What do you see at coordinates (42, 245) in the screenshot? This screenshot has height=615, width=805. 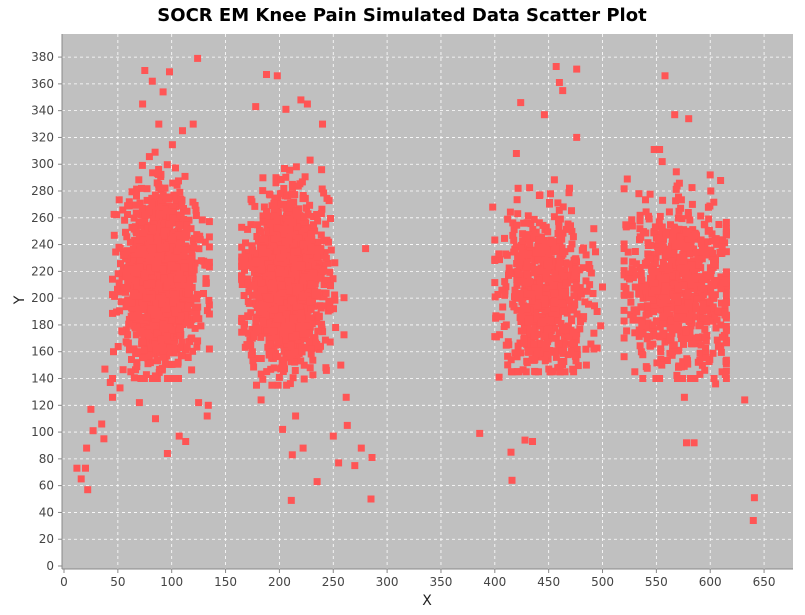 I see `y-tick-label: 240` at bounding box center [42, 245].